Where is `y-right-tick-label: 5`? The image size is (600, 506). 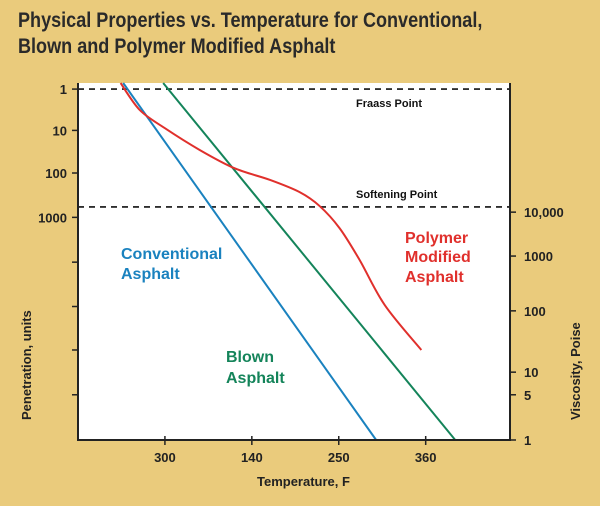 y-right-tick-label: 5 is located at coordinates (527, 395).